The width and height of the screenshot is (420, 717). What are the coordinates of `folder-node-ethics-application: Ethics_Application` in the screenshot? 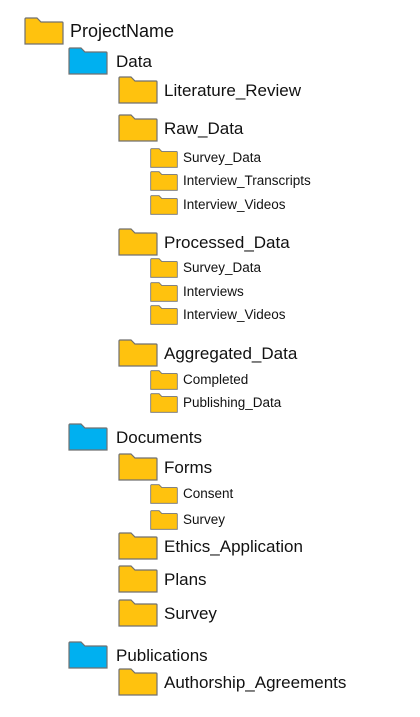 It's located at (210, 546).